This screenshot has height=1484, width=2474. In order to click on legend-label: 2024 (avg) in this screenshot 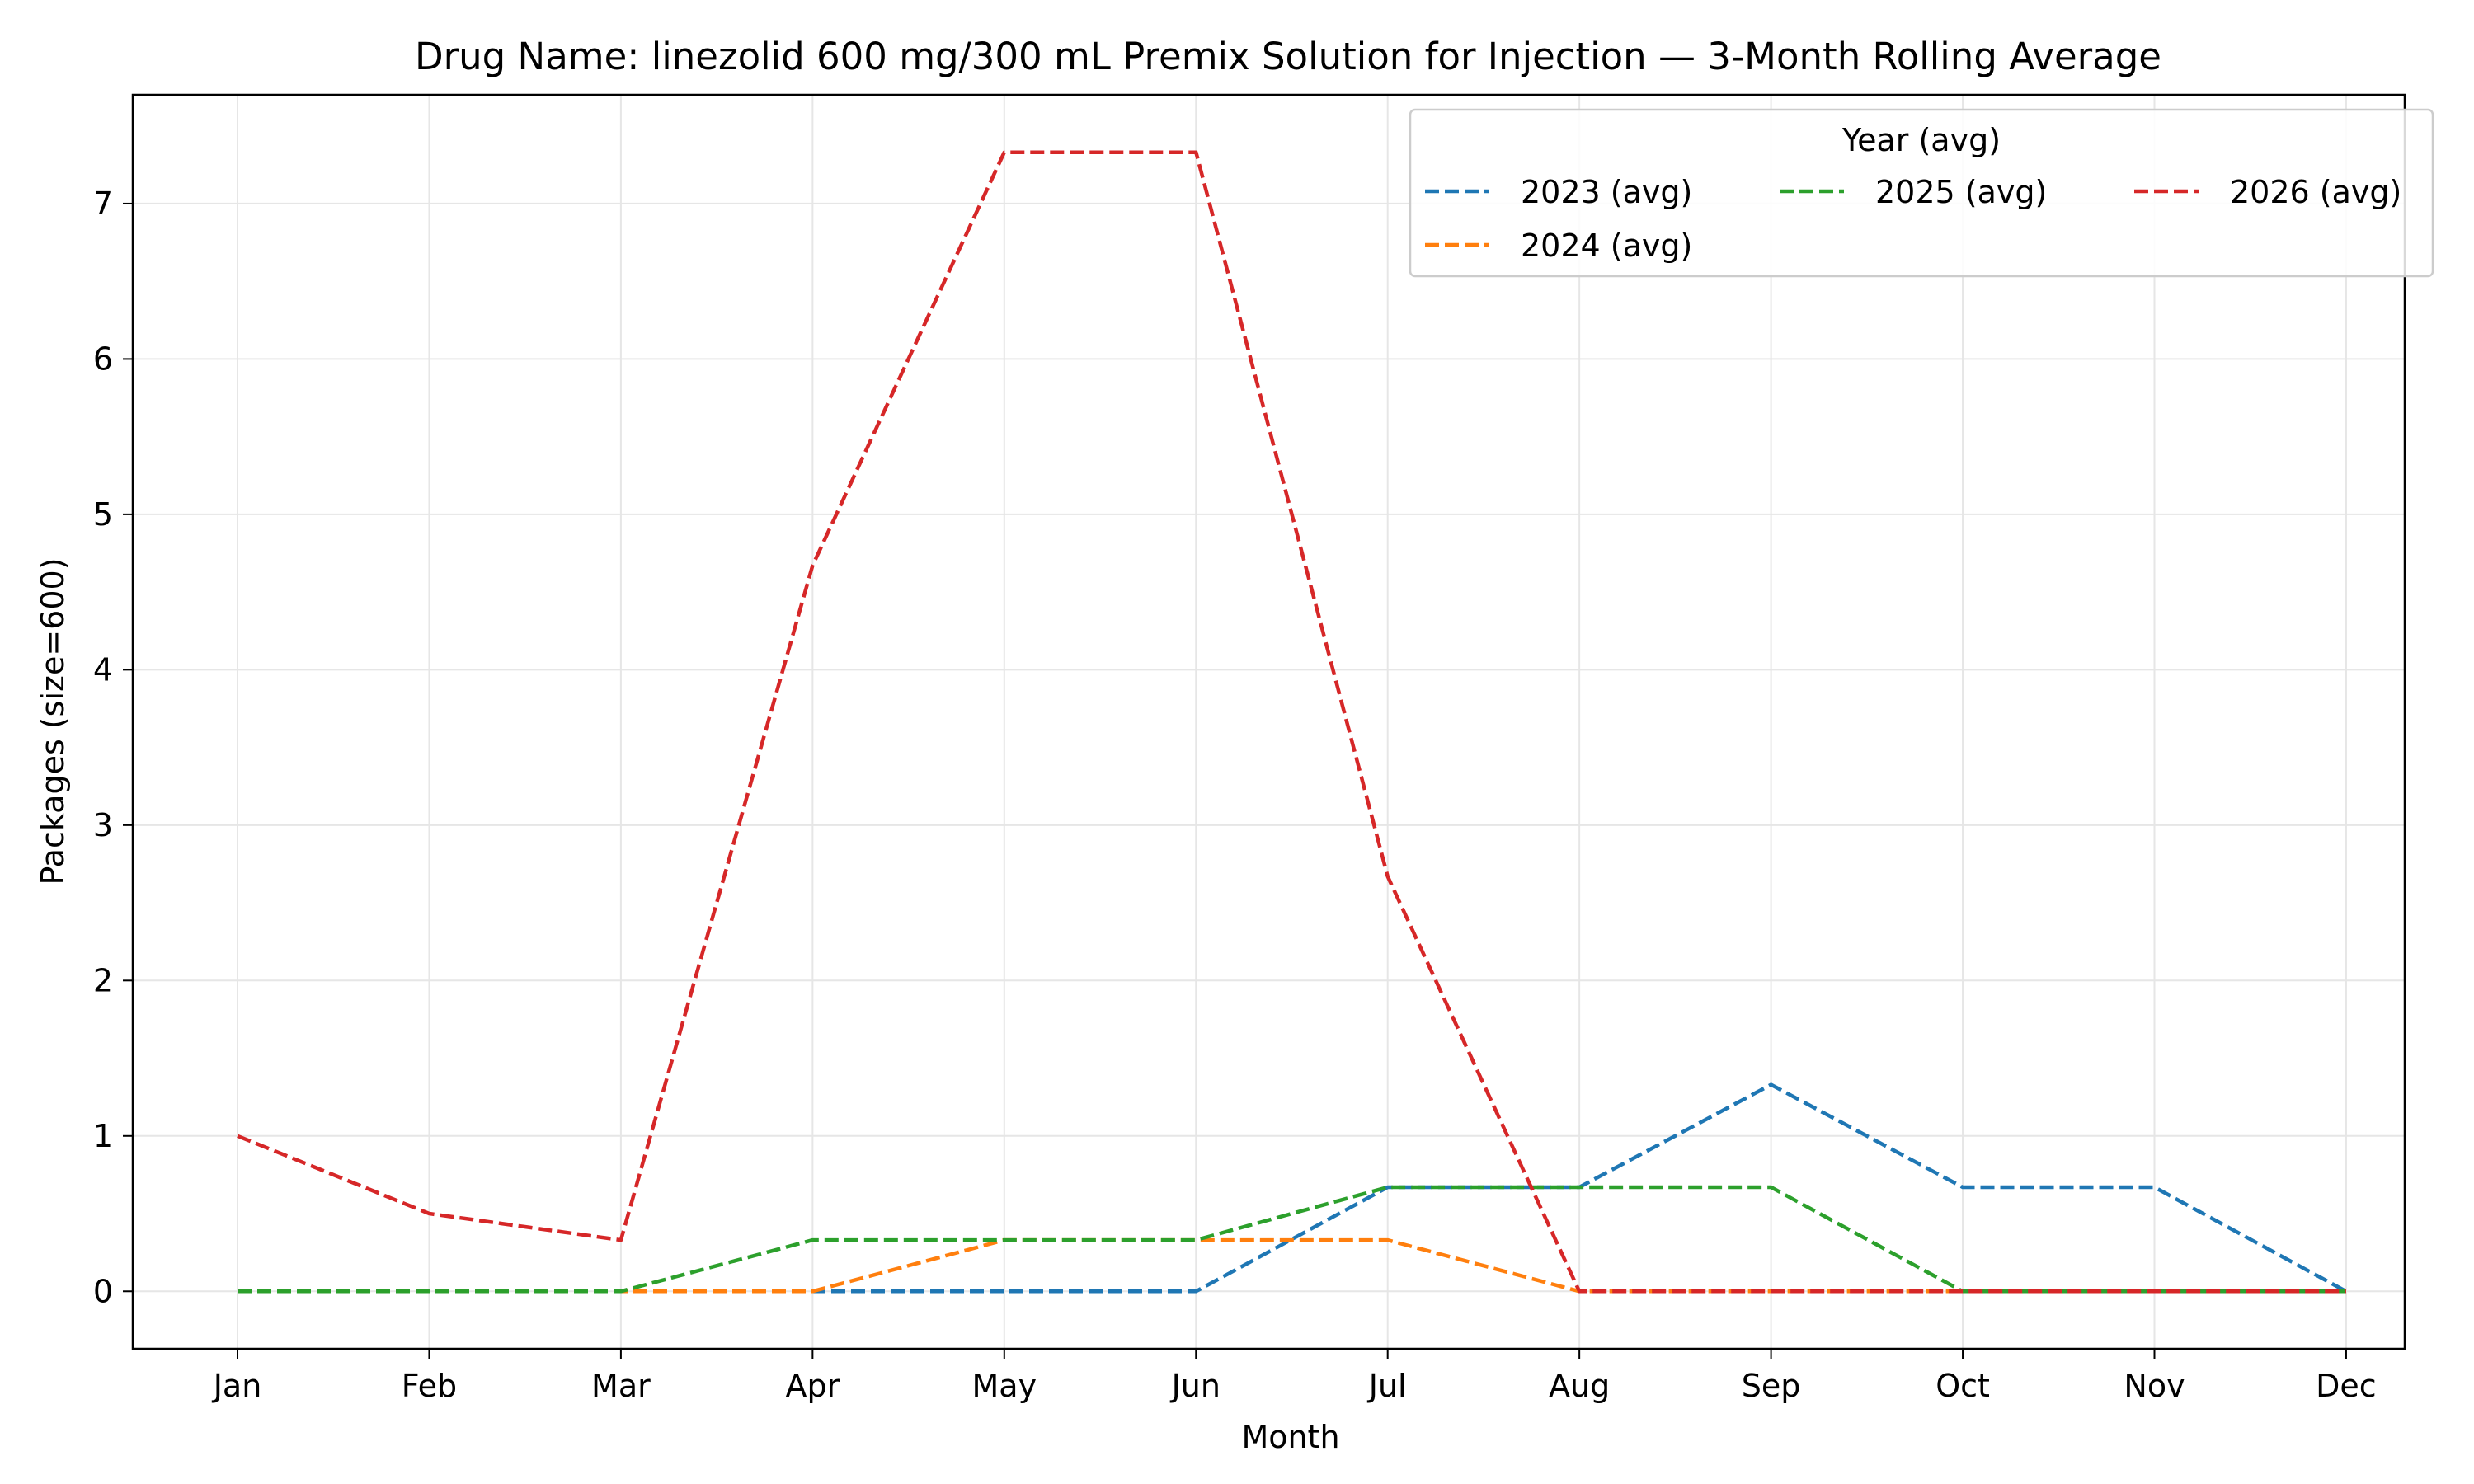, I will do `click(1606, 246)`.